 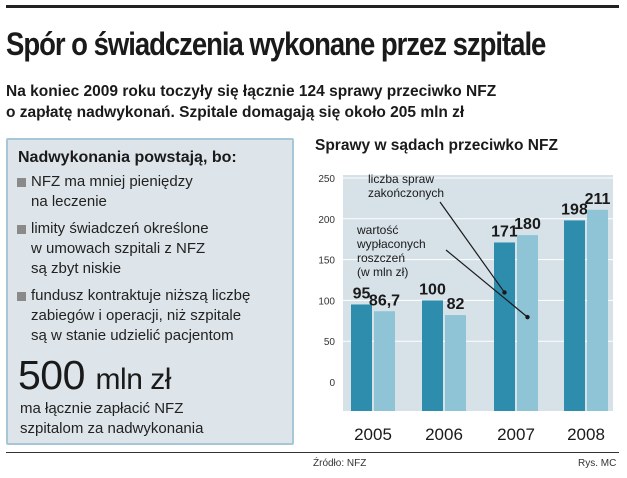 What do you see at coordinates (574, 209) in the screenshot?
I see `data-label: 198` at bounding box center [574, 209].